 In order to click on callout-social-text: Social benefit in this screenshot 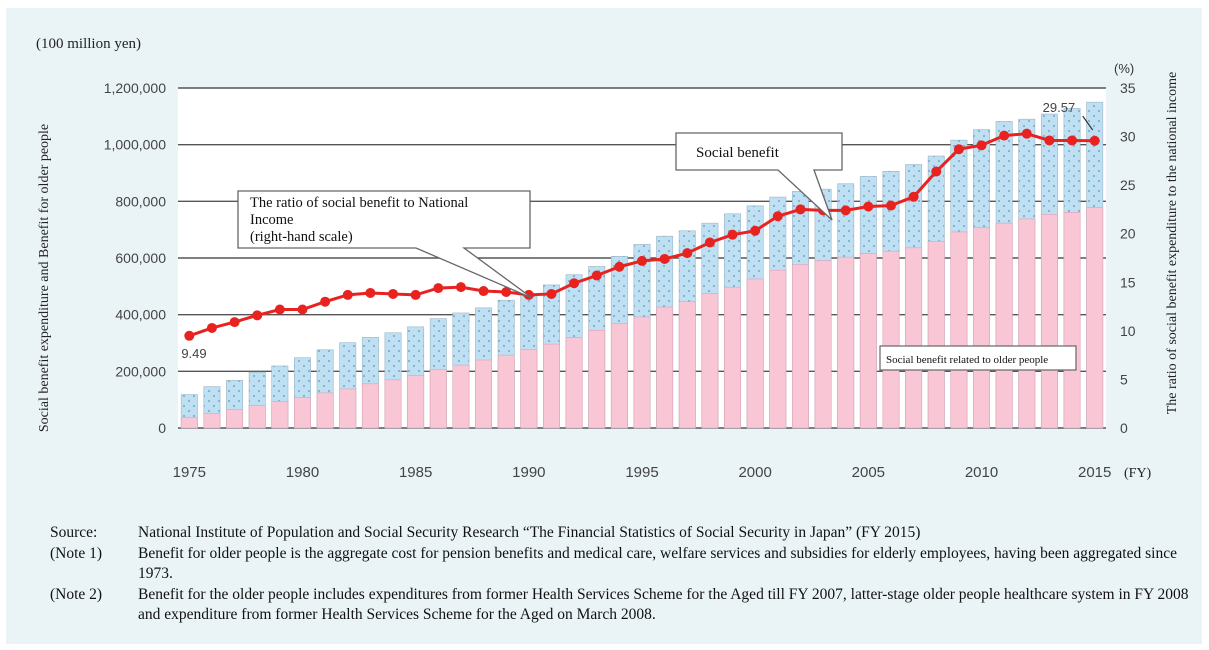, I will do `click(738, 153)`.